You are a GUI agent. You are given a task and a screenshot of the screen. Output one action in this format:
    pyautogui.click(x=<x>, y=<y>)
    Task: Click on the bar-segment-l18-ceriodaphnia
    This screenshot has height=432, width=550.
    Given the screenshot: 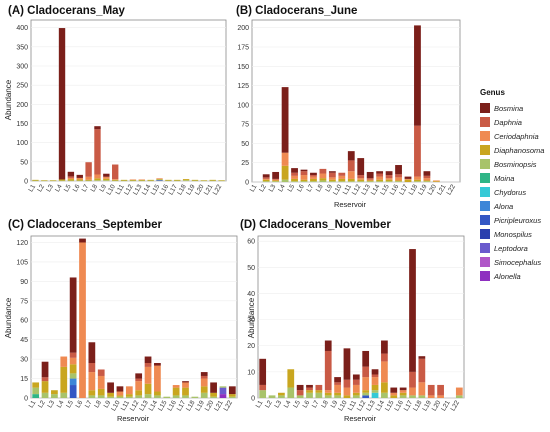 What is the action you would take?
    pyautogui.click(x=417, y=178)
    